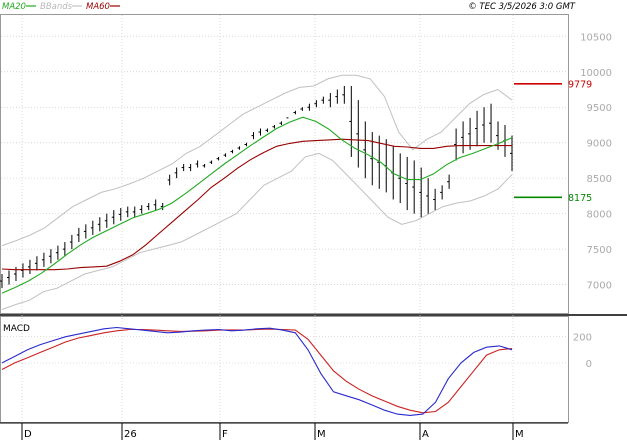  I want to click on target-label: 8175, so click(580, 198).